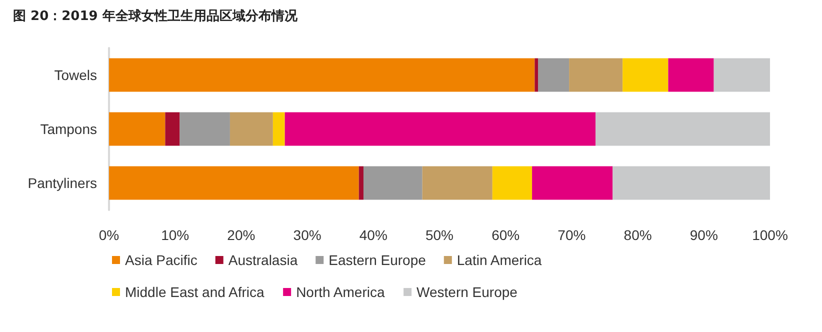 The image size is (822, 332). What do you see at coordinates (373, 235) in the screenshot?
I see `x-tick-label: 40%` at bounding box center [373, 235].